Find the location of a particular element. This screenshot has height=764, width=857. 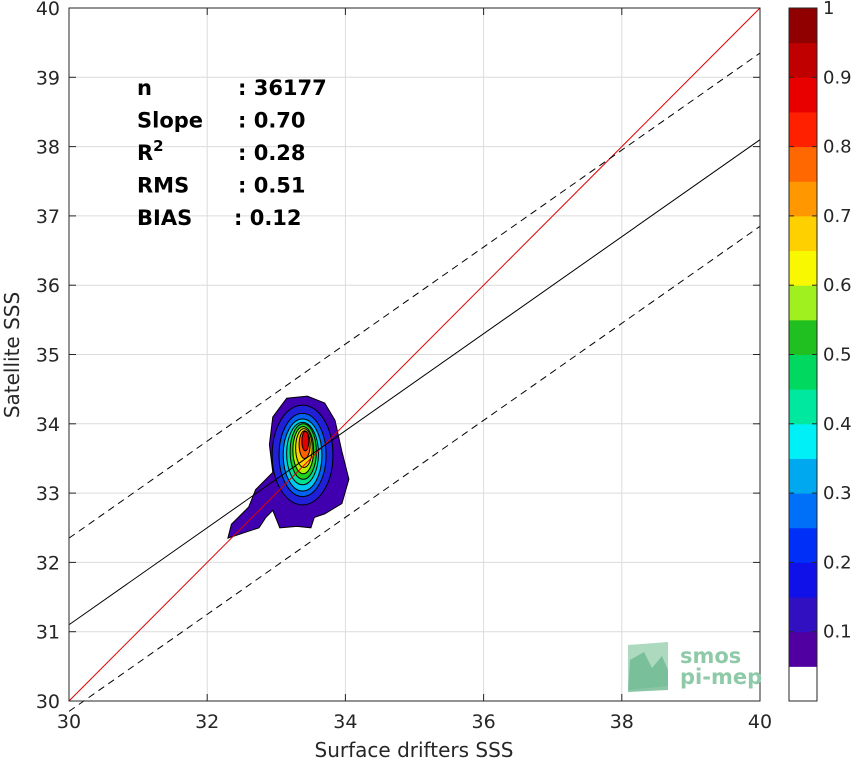

stat-label: Slope is located at coordinates (170, 121).